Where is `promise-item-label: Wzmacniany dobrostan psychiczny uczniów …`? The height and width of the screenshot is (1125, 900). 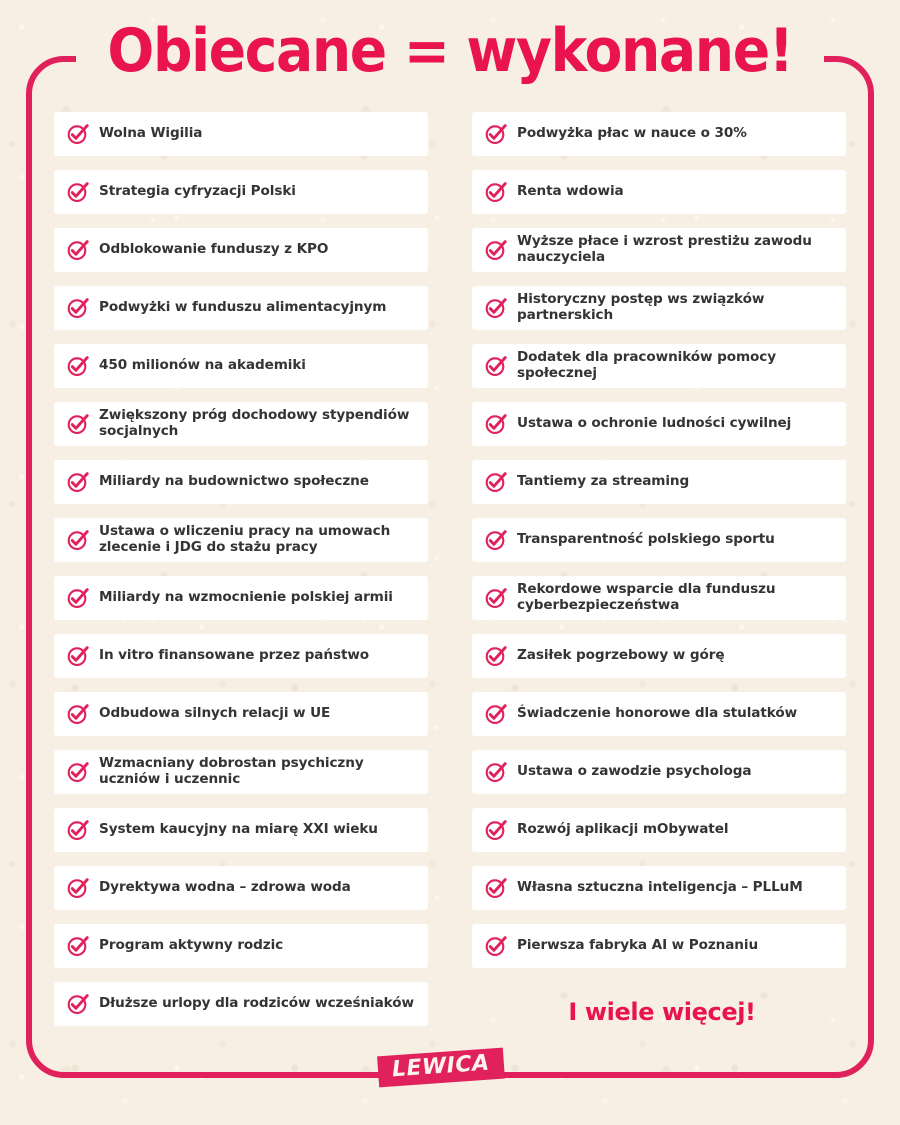
promise-item-label: Wzmacniany dobrostan psychiczny uczniów … is located at coordinates (231, 771).